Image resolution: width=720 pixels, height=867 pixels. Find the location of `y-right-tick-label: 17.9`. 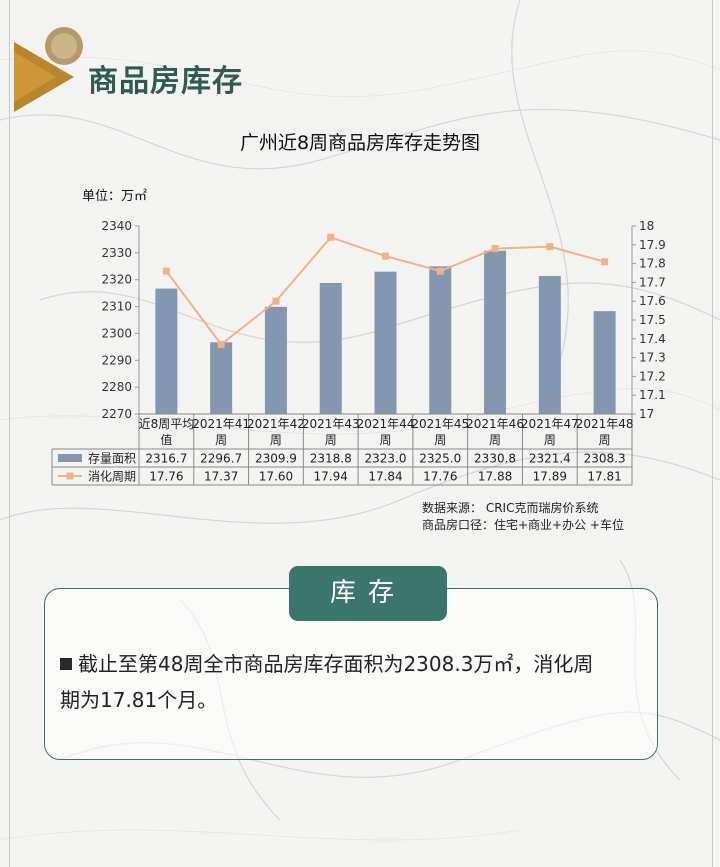

y-right-tick-label: 17.9 is located at coordinates (652, 245).